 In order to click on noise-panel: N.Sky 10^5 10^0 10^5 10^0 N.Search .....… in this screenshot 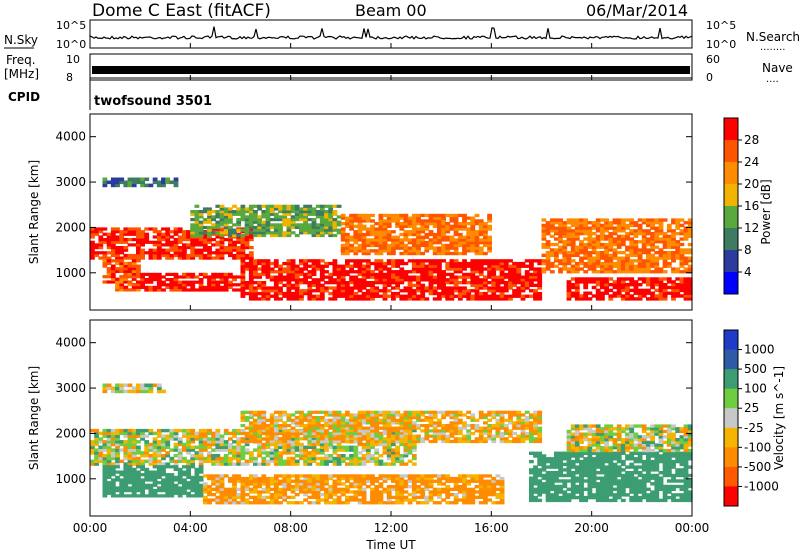, I will do `click(402, 36)`.